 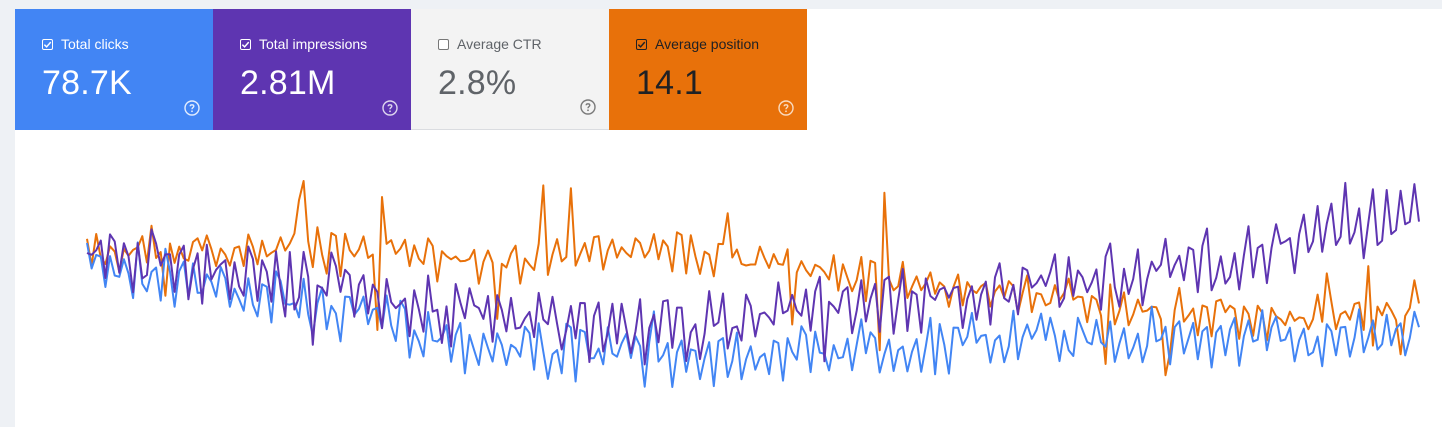 What do you see at coordinates (87, 83) in the screenshot?
I see `metric-value: 78.7K` at bounding box center [87, 83].